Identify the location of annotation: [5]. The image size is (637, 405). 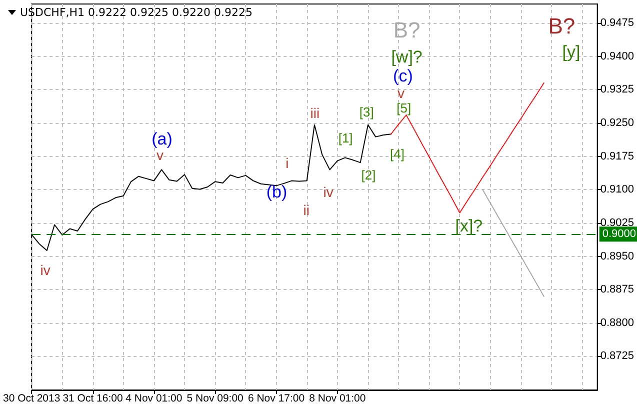
(404, 108).